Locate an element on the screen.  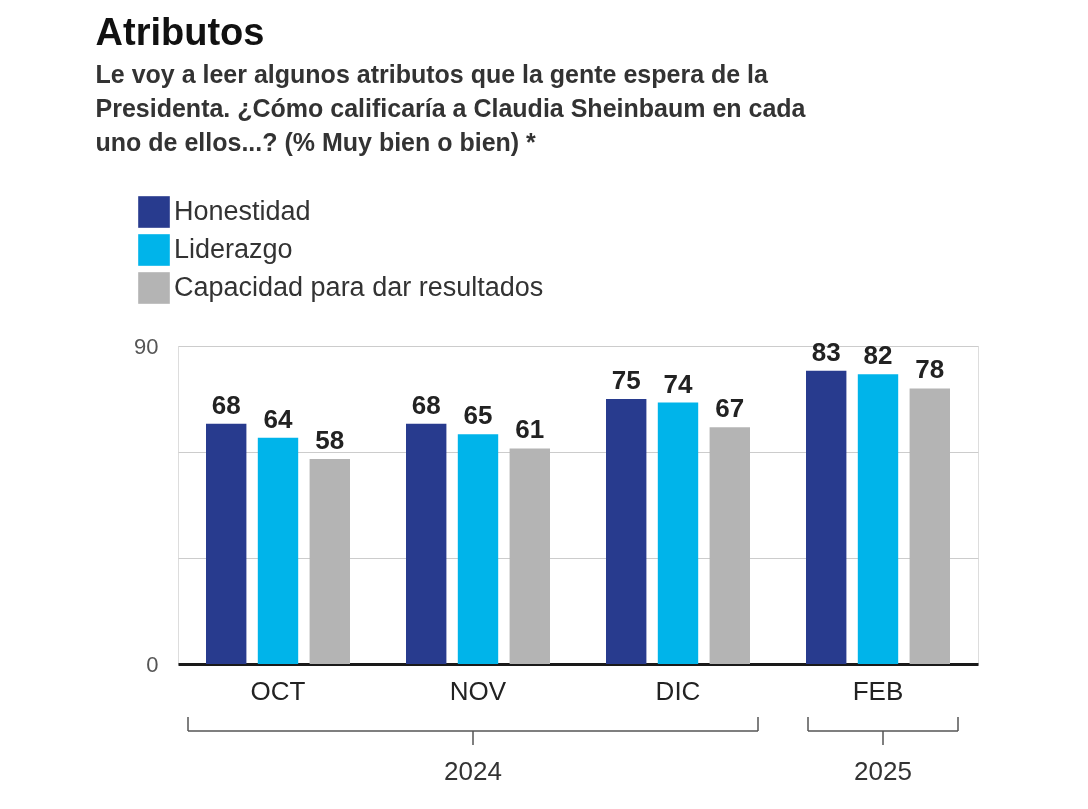
text: 2025 is located at coordinates (883, 771).